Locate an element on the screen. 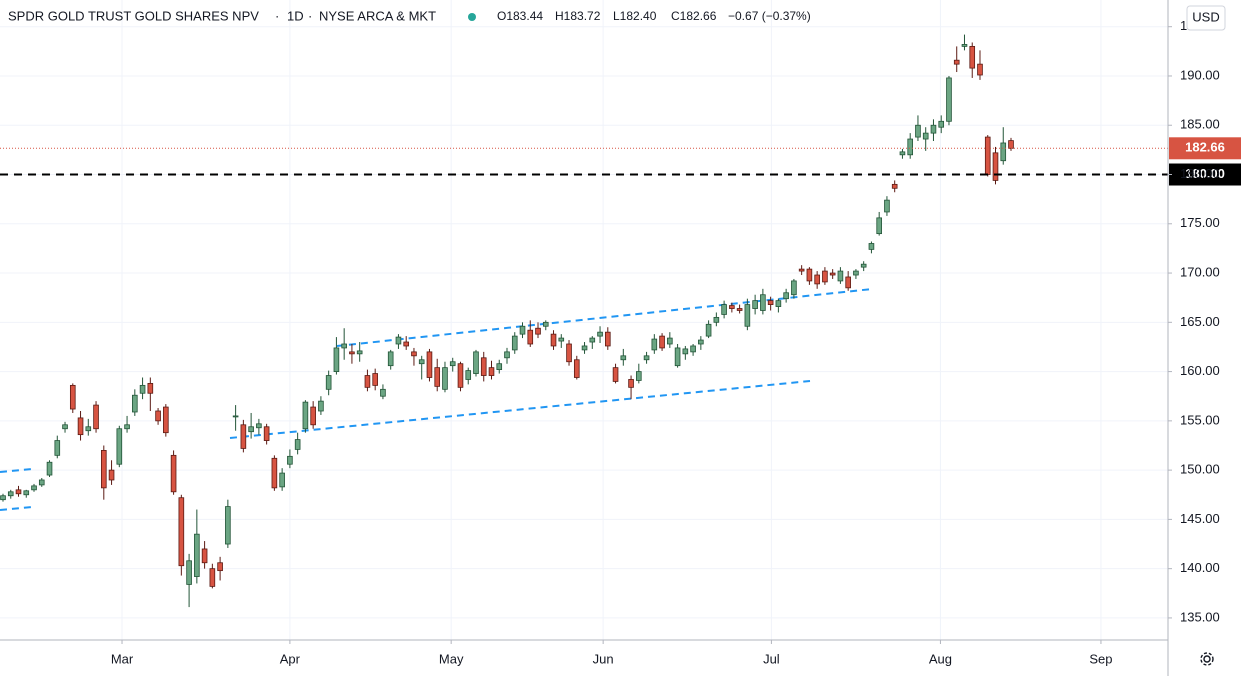  y-tick-label: 135.00 is located at coordinates (1200, 616).